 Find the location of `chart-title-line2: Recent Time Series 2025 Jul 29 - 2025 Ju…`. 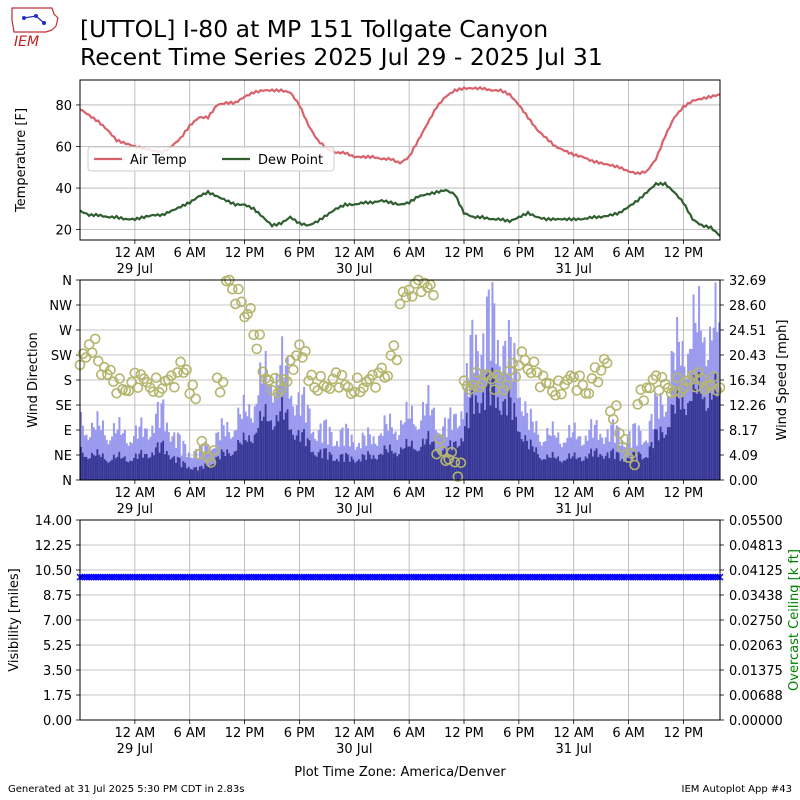

chart-title-line2: Recent Time Series 2025 Jul 29 - 2025 Ju… is located at coordinates (341, 57).